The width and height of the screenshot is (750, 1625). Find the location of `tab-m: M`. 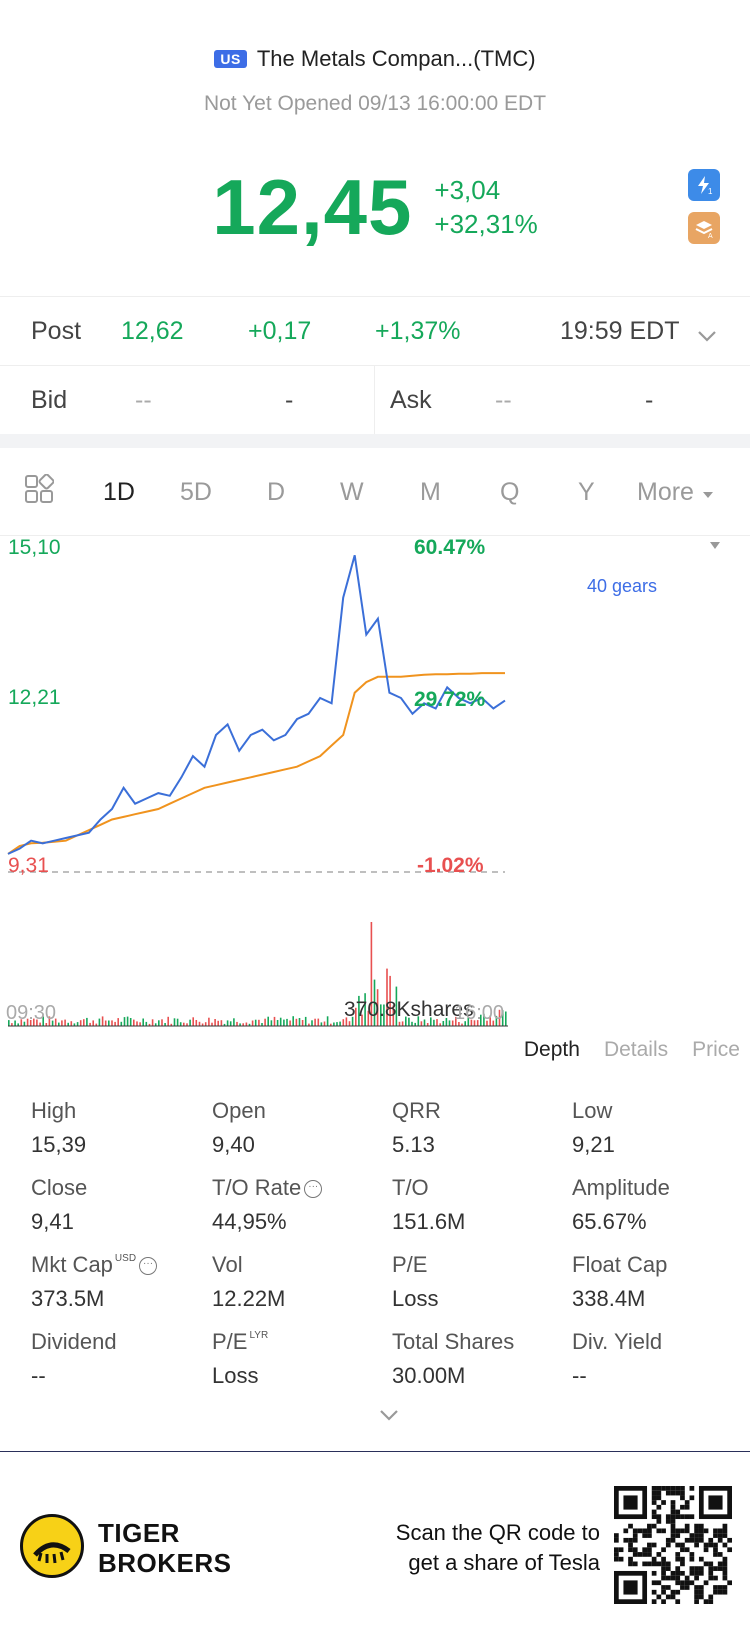

tab-m: M is located at coordinates (430, 492).